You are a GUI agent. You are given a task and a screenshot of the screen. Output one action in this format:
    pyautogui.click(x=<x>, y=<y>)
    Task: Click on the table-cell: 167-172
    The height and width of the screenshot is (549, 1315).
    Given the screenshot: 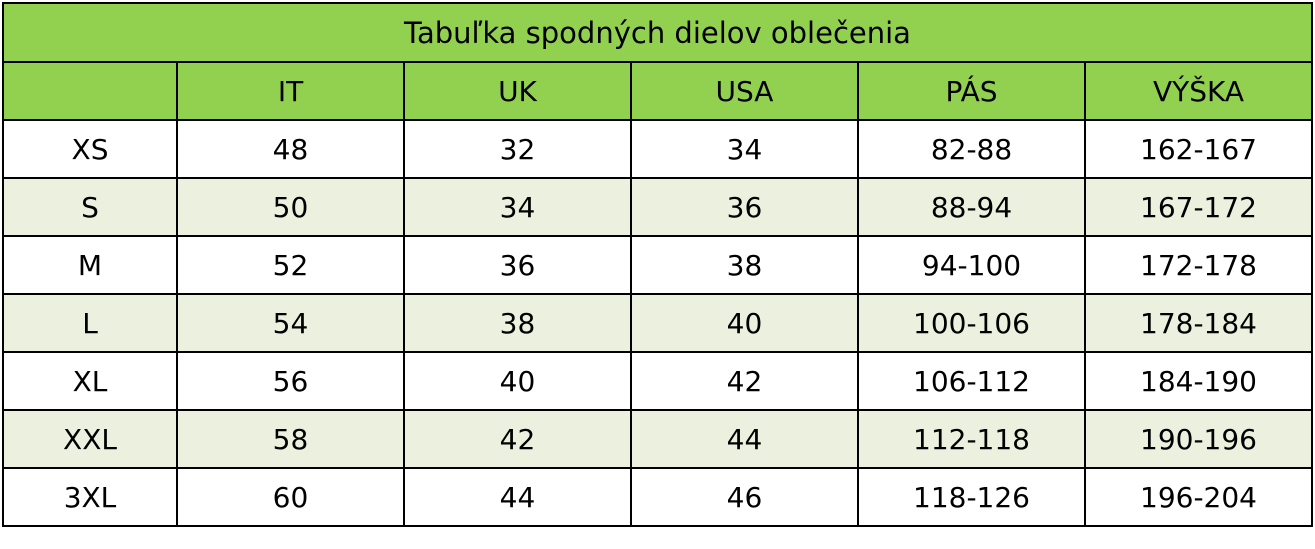 What is the action you would take?
    pyautogui.click(x=1198, y=207)
    